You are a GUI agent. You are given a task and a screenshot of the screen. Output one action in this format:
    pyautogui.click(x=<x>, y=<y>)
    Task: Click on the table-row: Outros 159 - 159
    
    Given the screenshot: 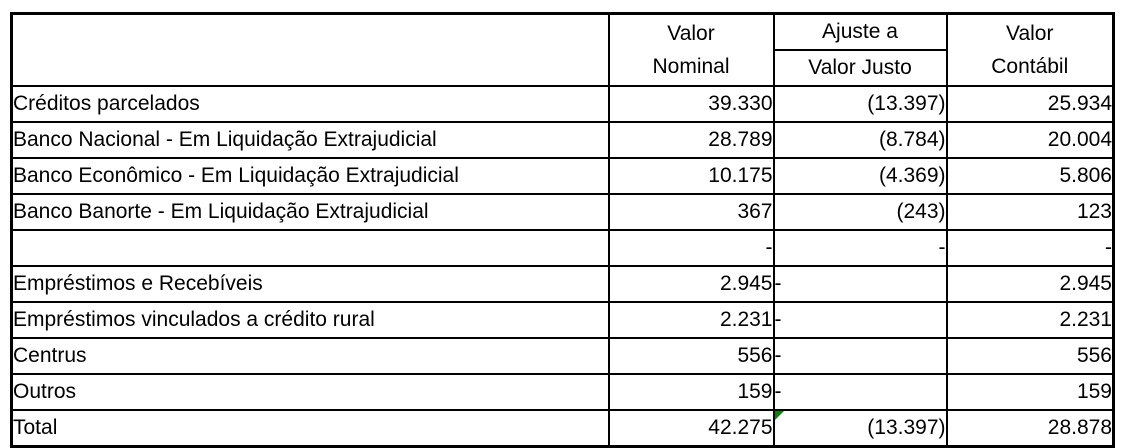 What is the action you would take?
    pyautogui.click(x=562, y=392)
    